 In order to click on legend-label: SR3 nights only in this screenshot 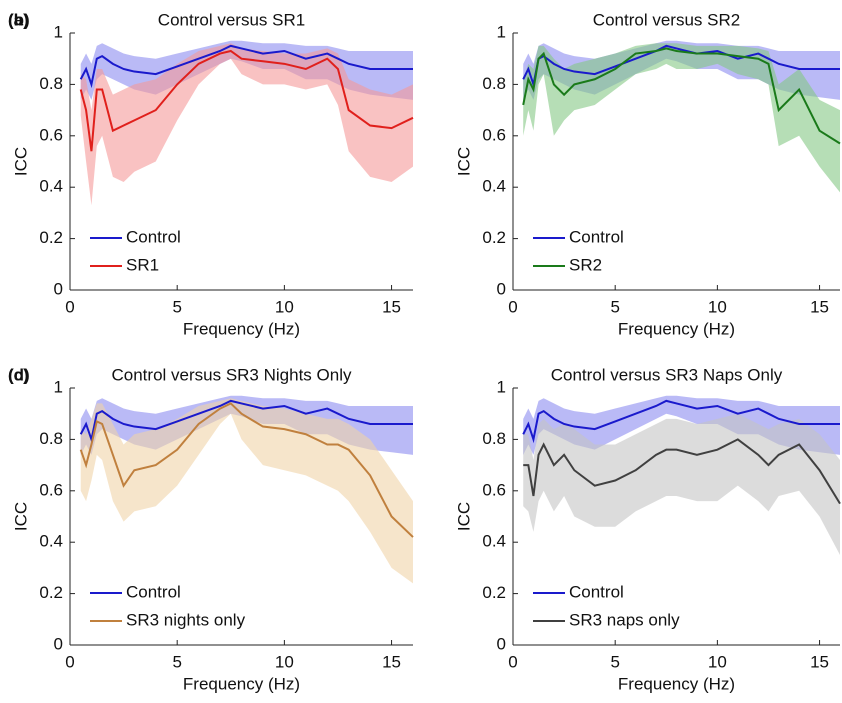, I will do `click(186, 619)`.